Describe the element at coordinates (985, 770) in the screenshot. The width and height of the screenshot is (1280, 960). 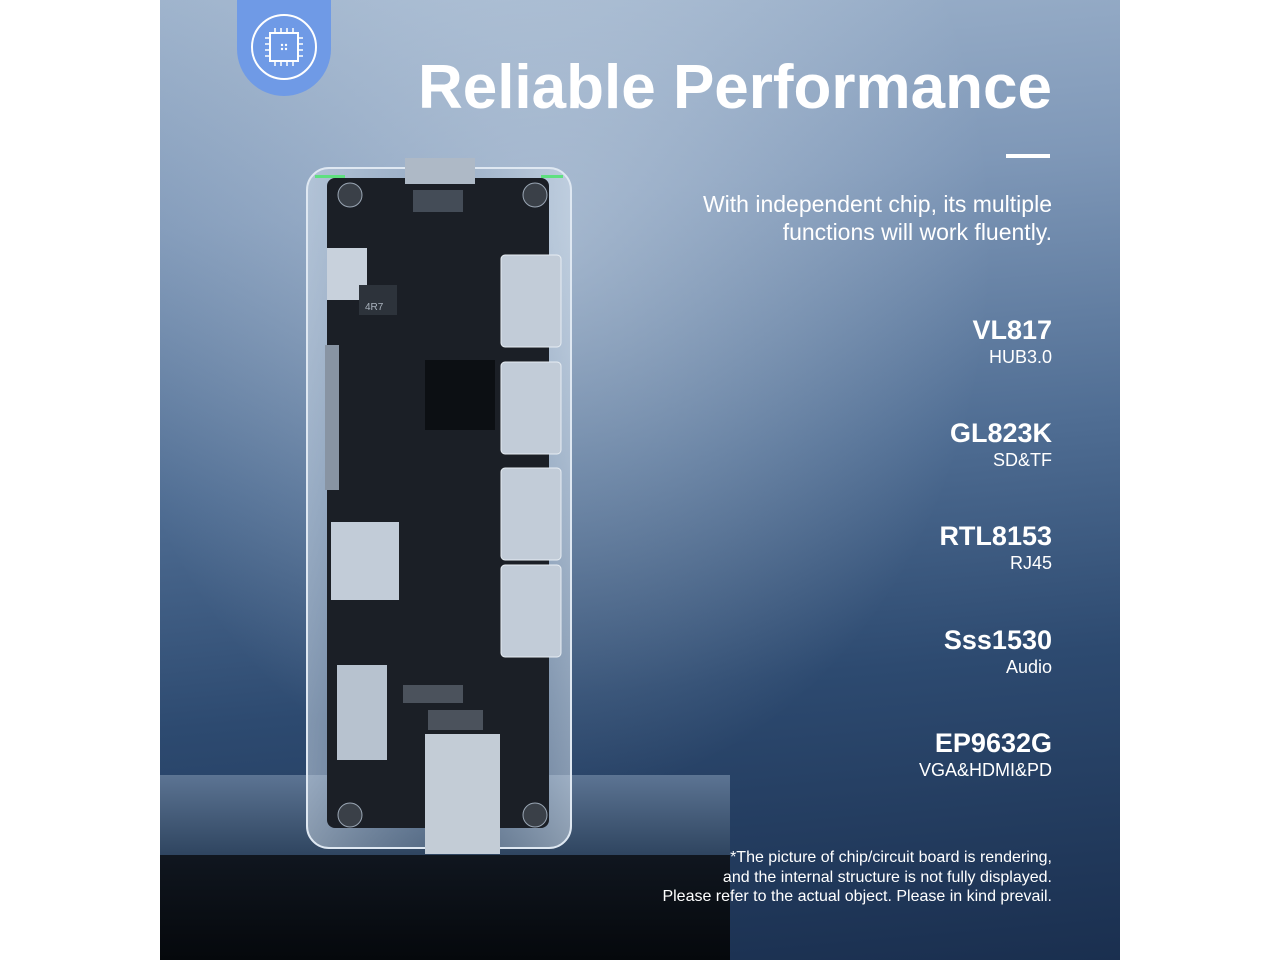
I see `chip-function: VGA&HDMI&PD` at that location.